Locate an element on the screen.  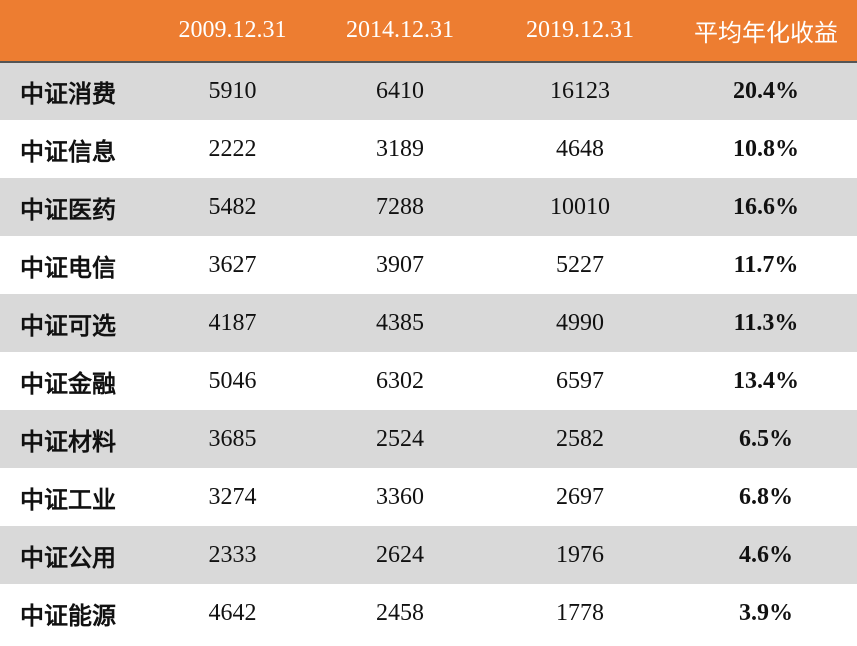
table-row: 中证公用 2333 2624 1976 4.6% is located at coordinates (428, 555).